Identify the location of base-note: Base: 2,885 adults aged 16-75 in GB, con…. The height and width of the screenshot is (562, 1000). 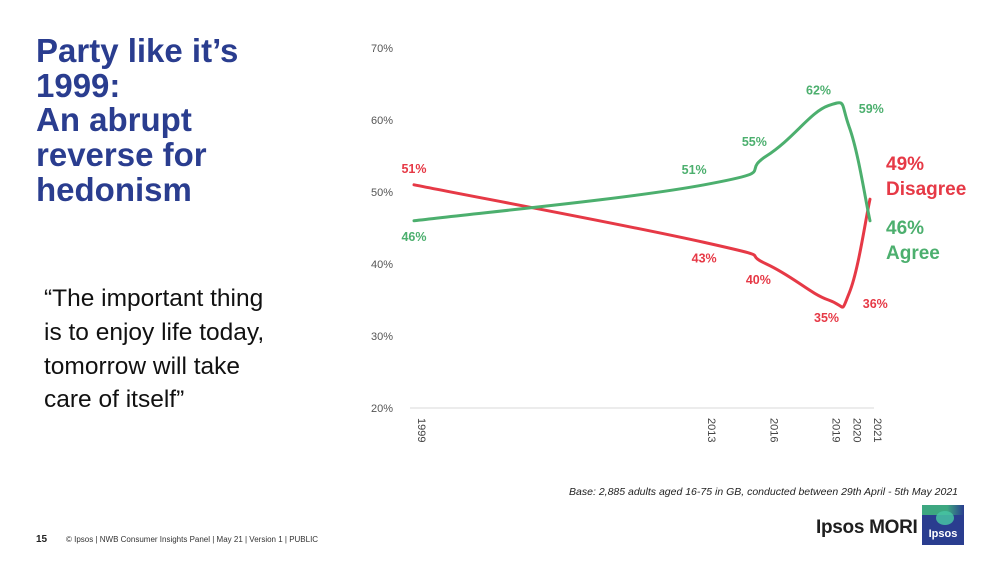
(763, 492).